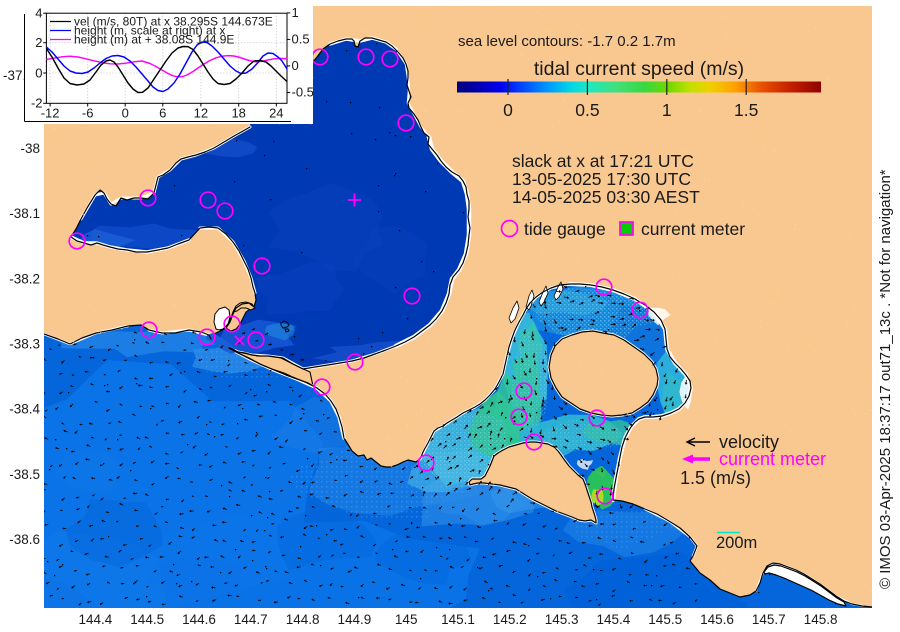 This screenshot has height=632, width=900. Describe the element at coordinates (746, 110) in the screenshot. I see `svg-text: 1.5` at that location.